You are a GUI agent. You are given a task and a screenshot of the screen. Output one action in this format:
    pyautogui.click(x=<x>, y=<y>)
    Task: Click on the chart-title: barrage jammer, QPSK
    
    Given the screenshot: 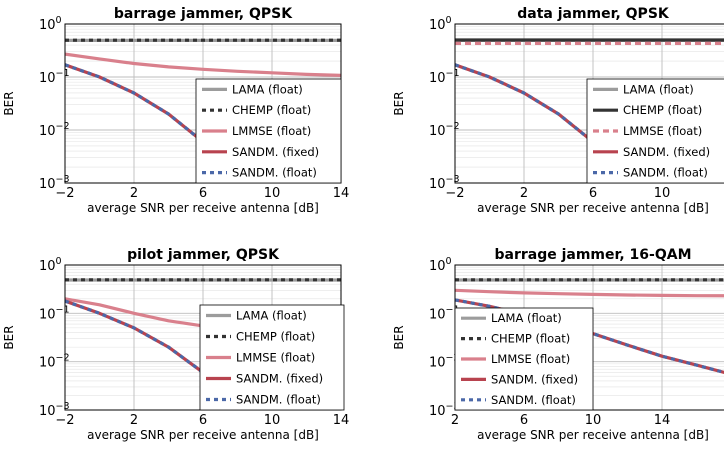 What is the action you would take?
    pyautogui.click(x=203, y=14)
    